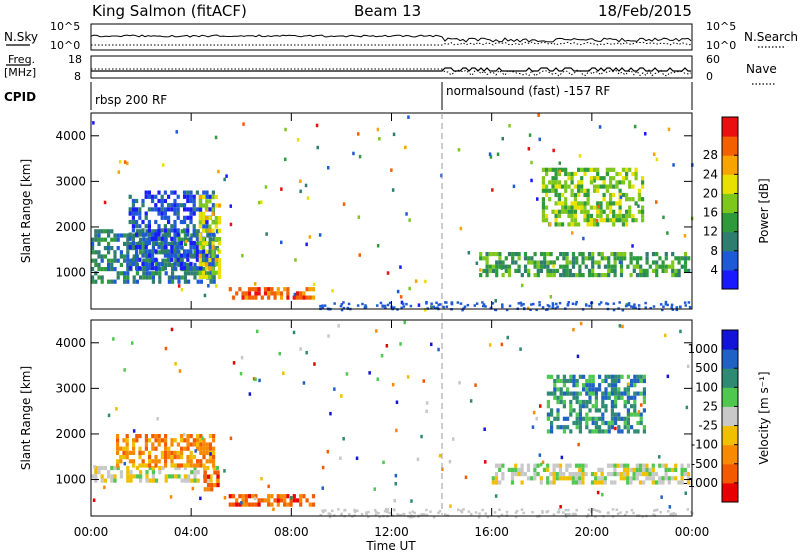 This screenshot has width=800, height=554. What do you see at coordinates (710, 193) in the screenshot?
I see `power-colorbar-tick-label: 20` at bounding box center [710, 193].